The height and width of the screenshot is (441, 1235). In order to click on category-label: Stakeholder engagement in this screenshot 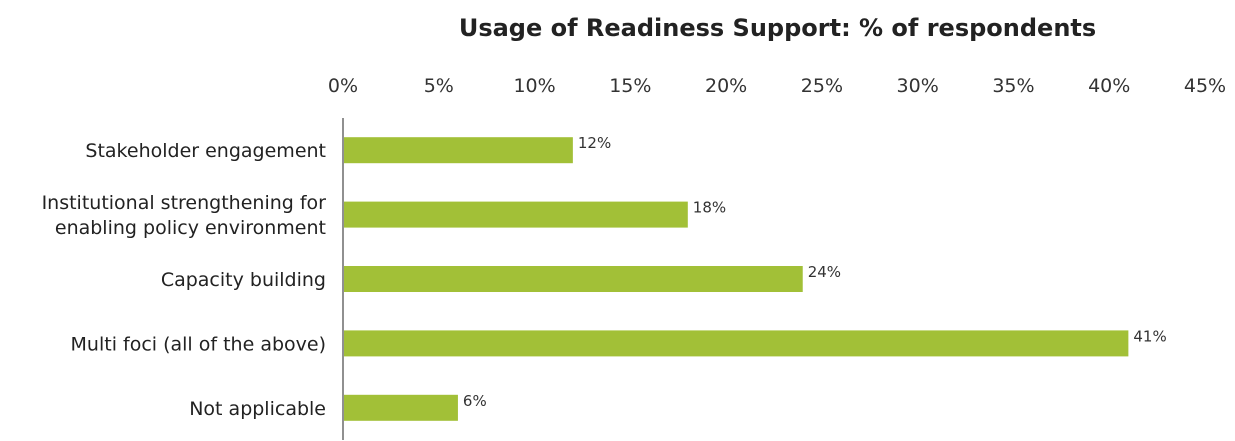, I will do `click(205, 151)`.